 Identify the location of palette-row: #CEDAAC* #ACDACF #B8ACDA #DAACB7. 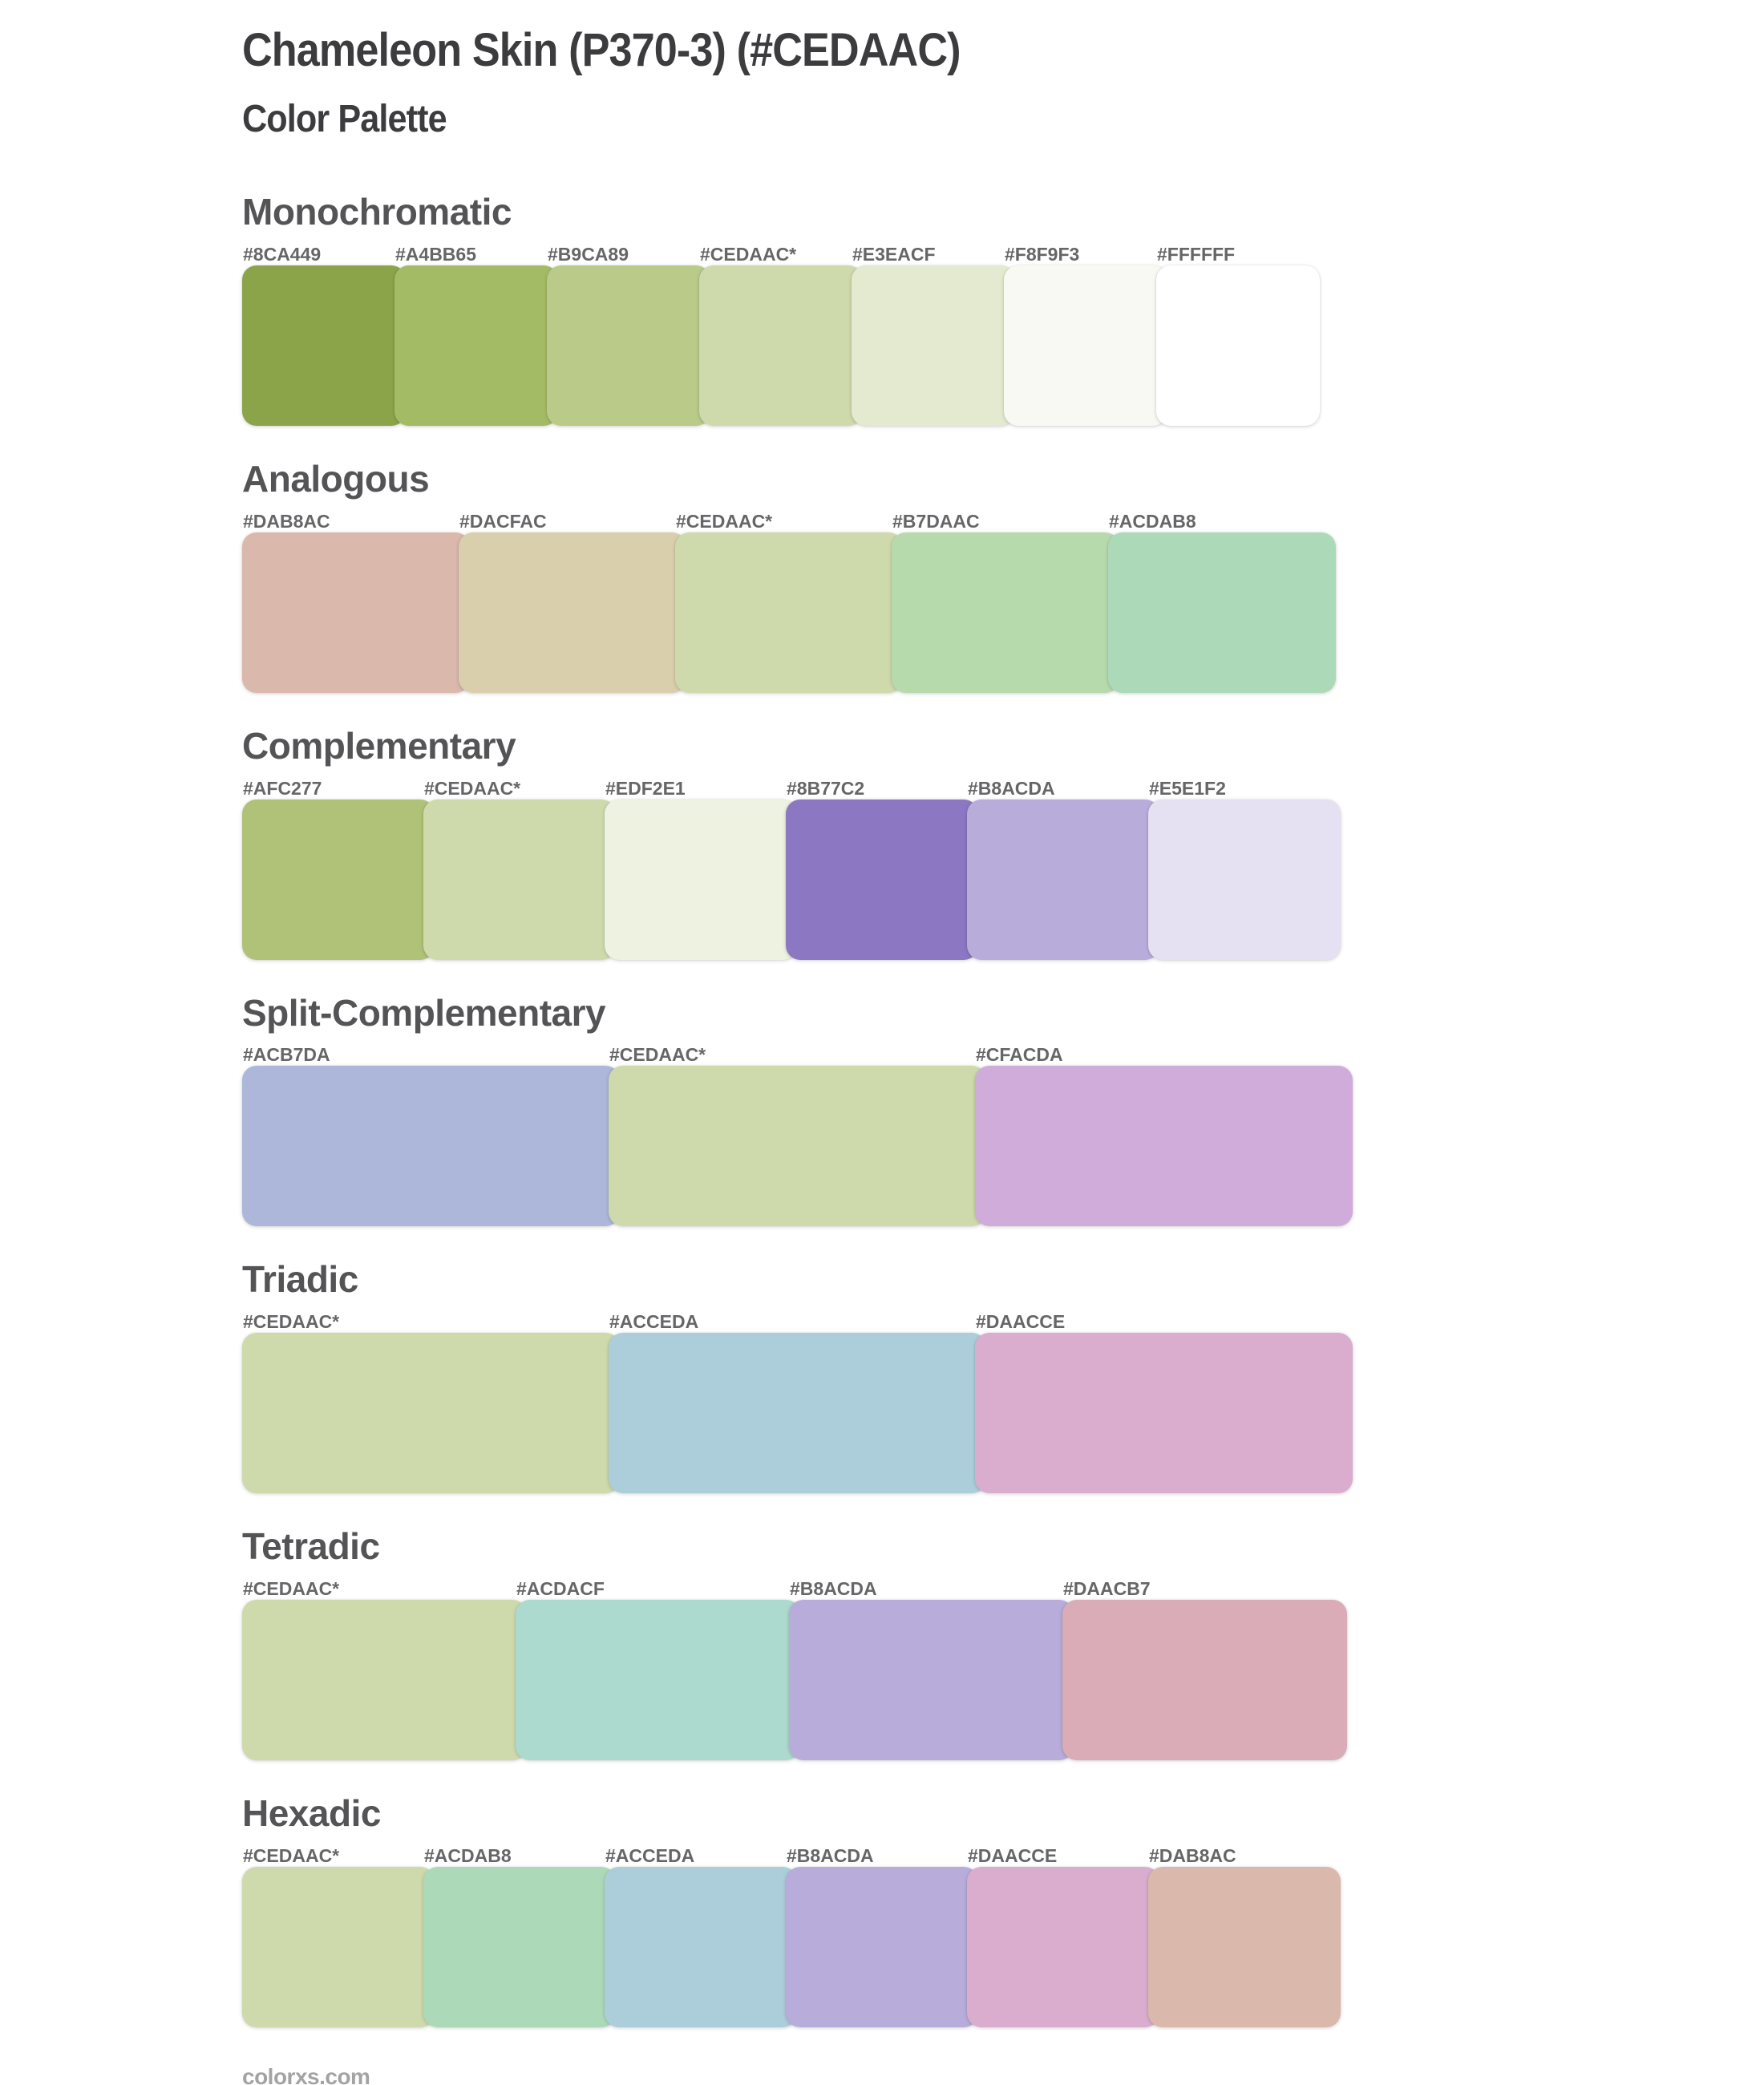
(1003, 1669).